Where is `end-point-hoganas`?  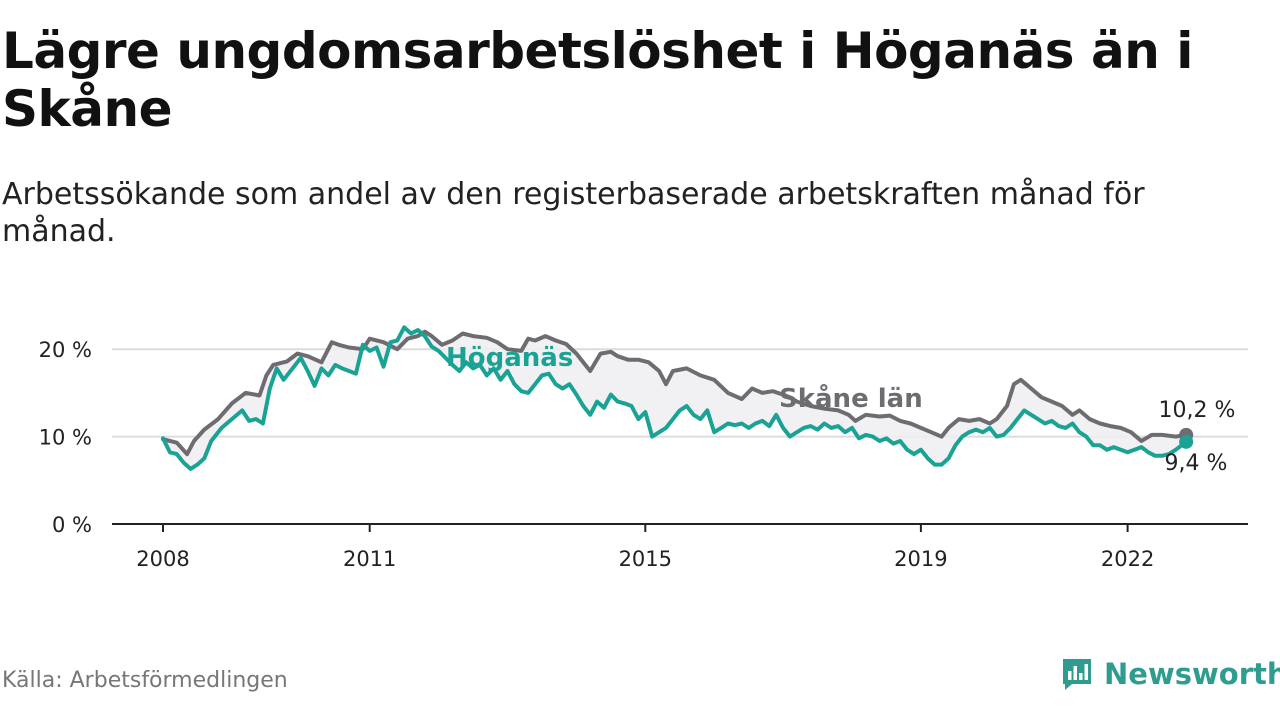
end-point-hoganas is located at coordinates (1186, 441).